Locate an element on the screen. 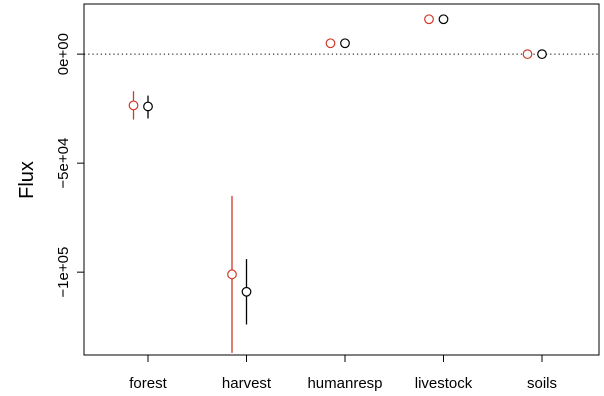 Image resolution: width=604 pixels, height=396 pixels. x-tick-label: forest is located at coordinates (148, 383).